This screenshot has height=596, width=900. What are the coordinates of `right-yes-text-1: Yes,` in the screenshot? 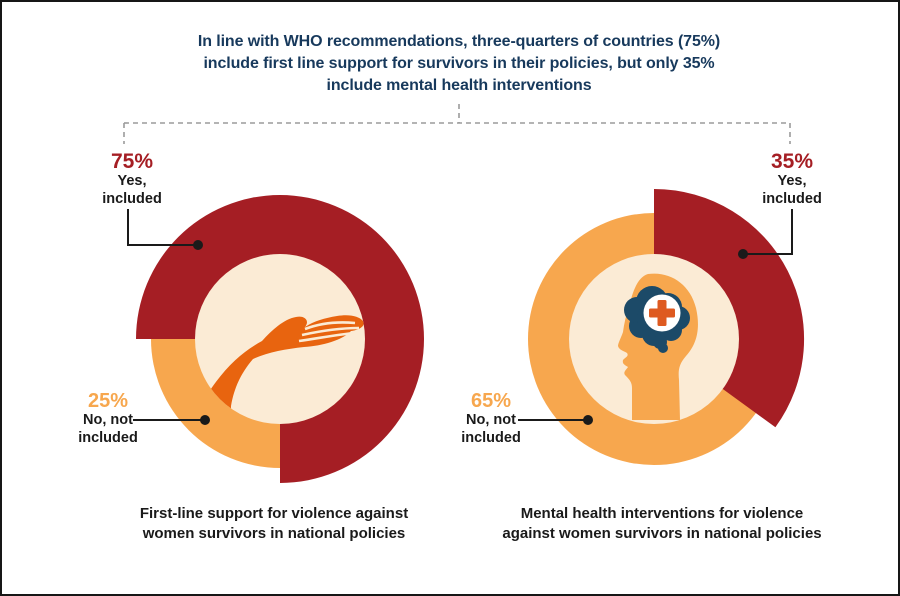 It's located at (792, 181).